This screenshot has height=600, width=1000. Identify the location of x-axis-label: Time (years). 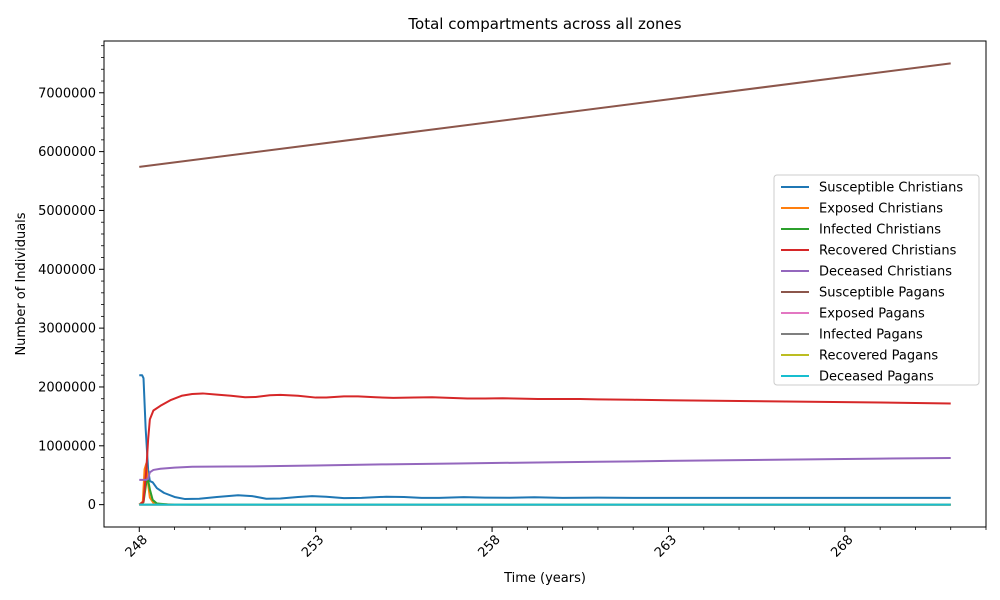
(544, 578).